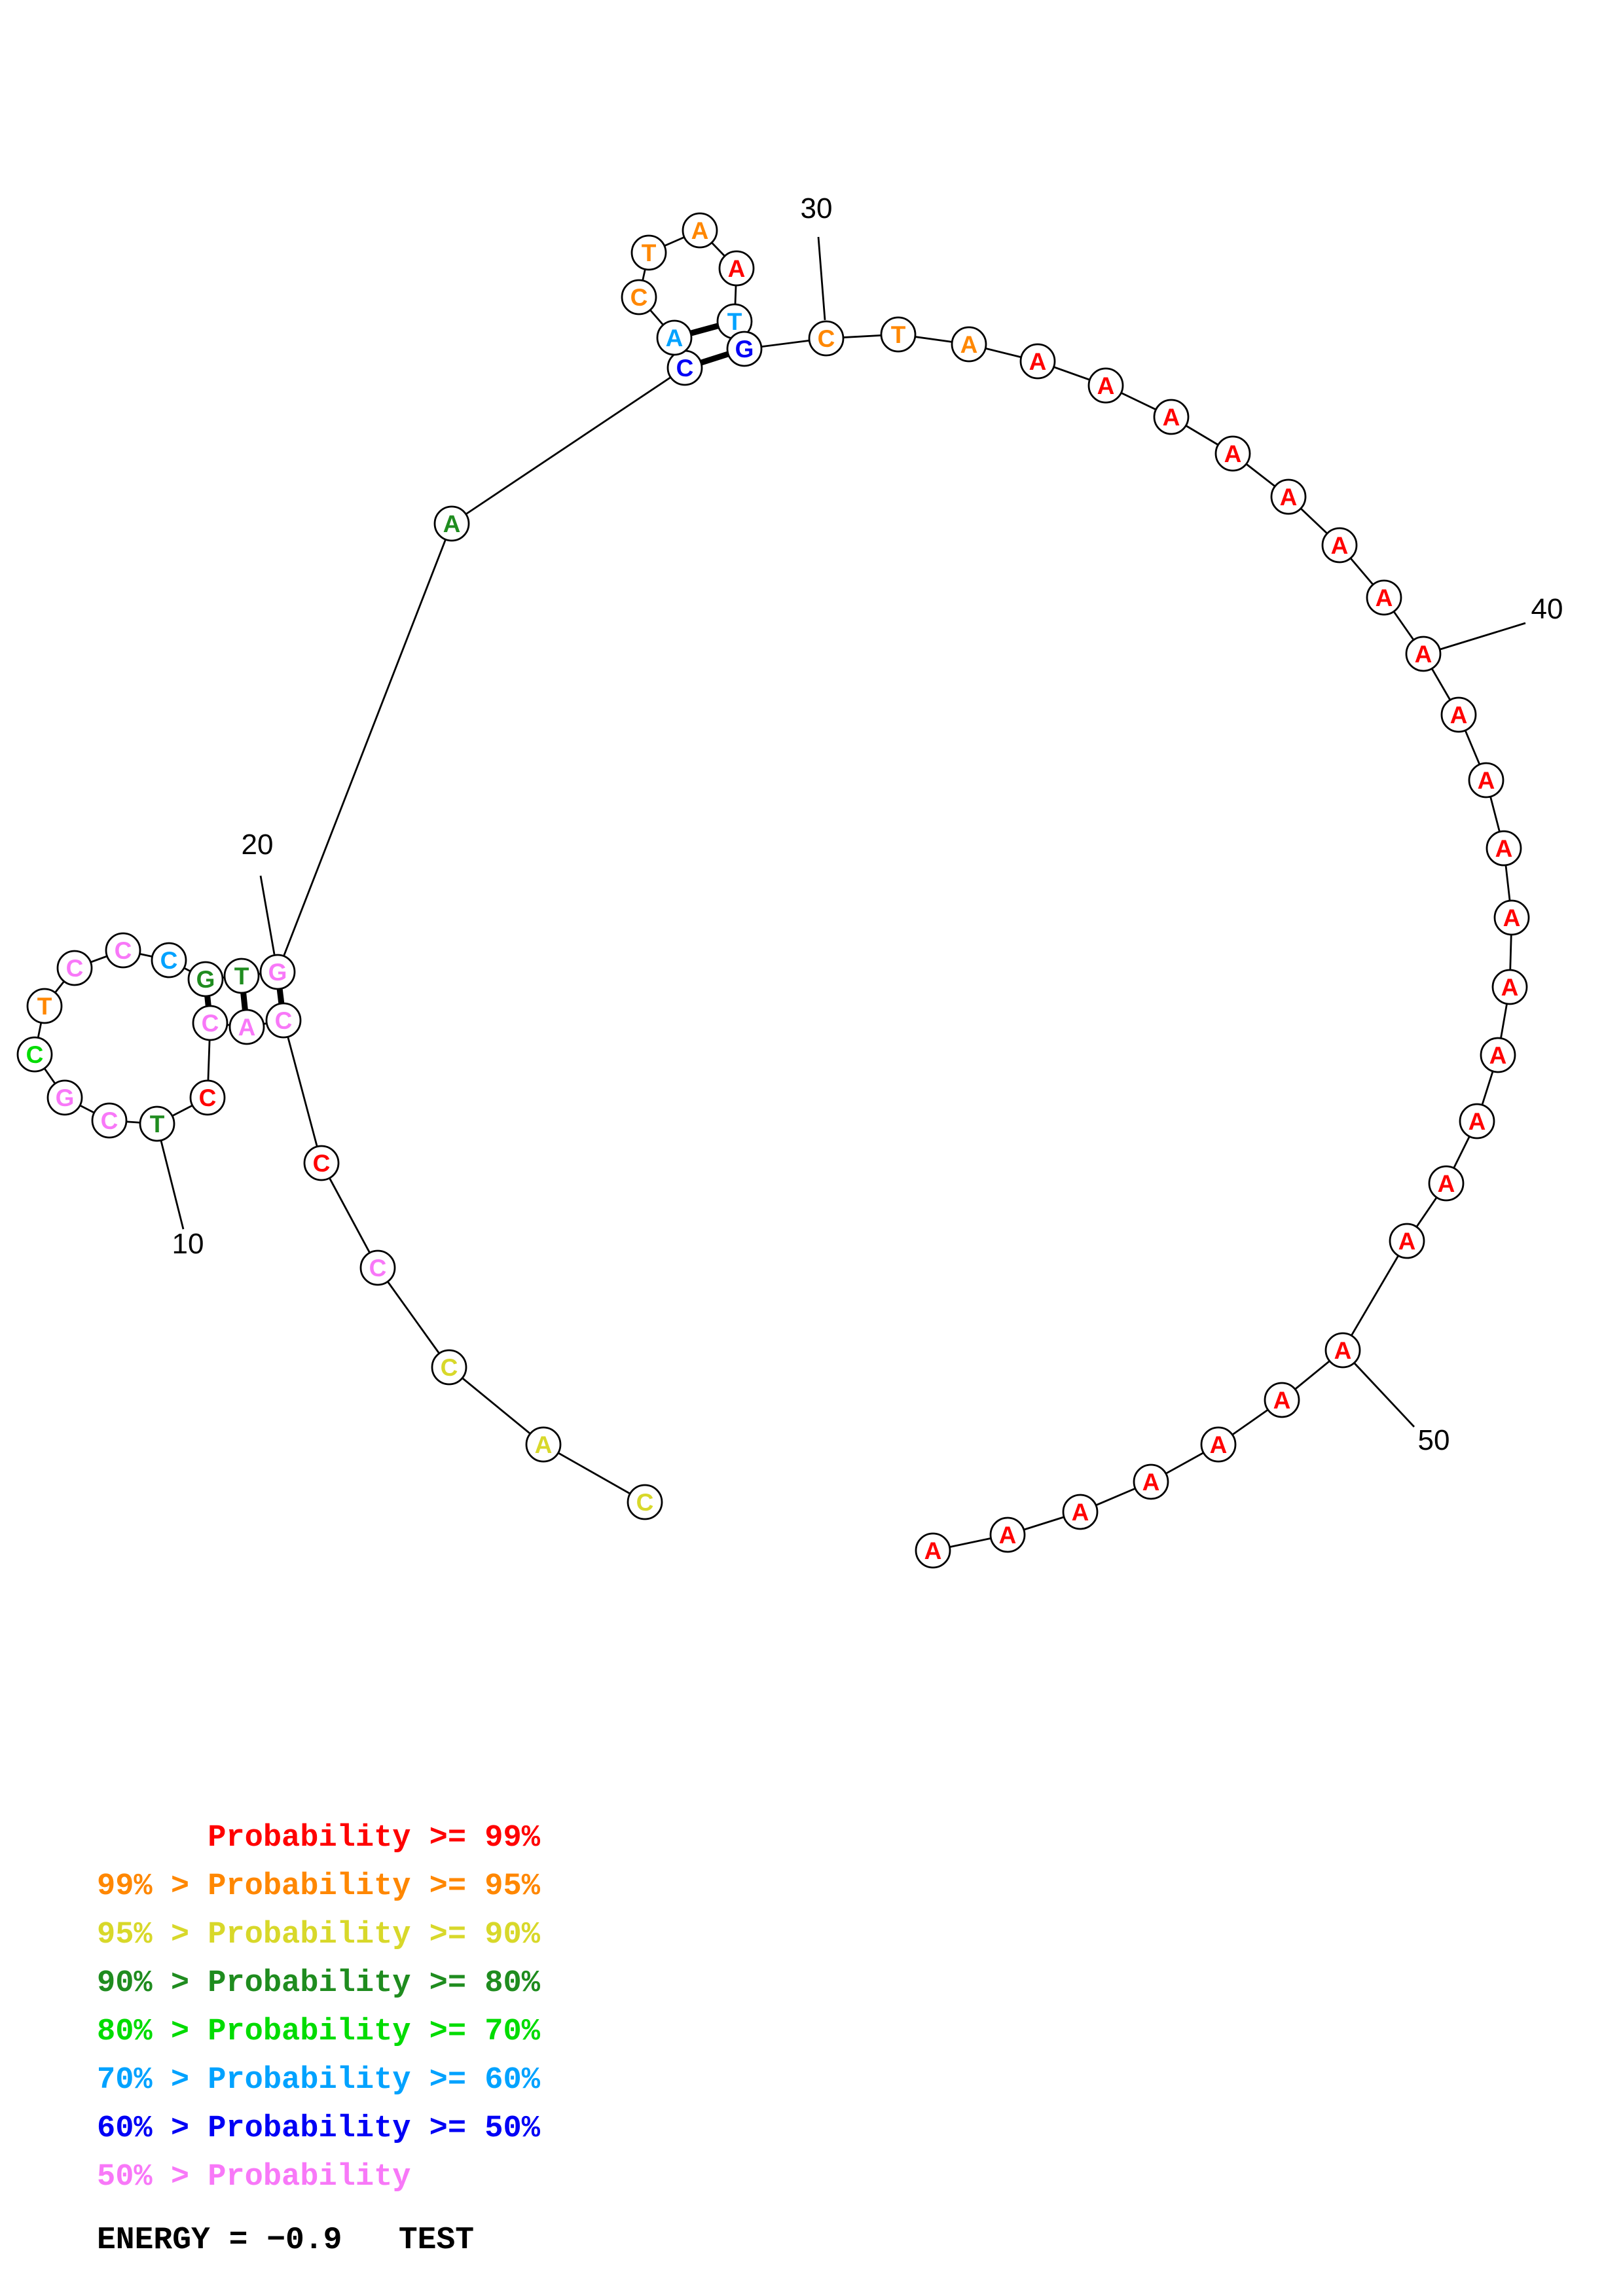  What do you see at coordinates (318, 1983) in the screenshot?
I see `legend-row-80: 90% > Probability >= 80%` at bounding box center [318, 1983].